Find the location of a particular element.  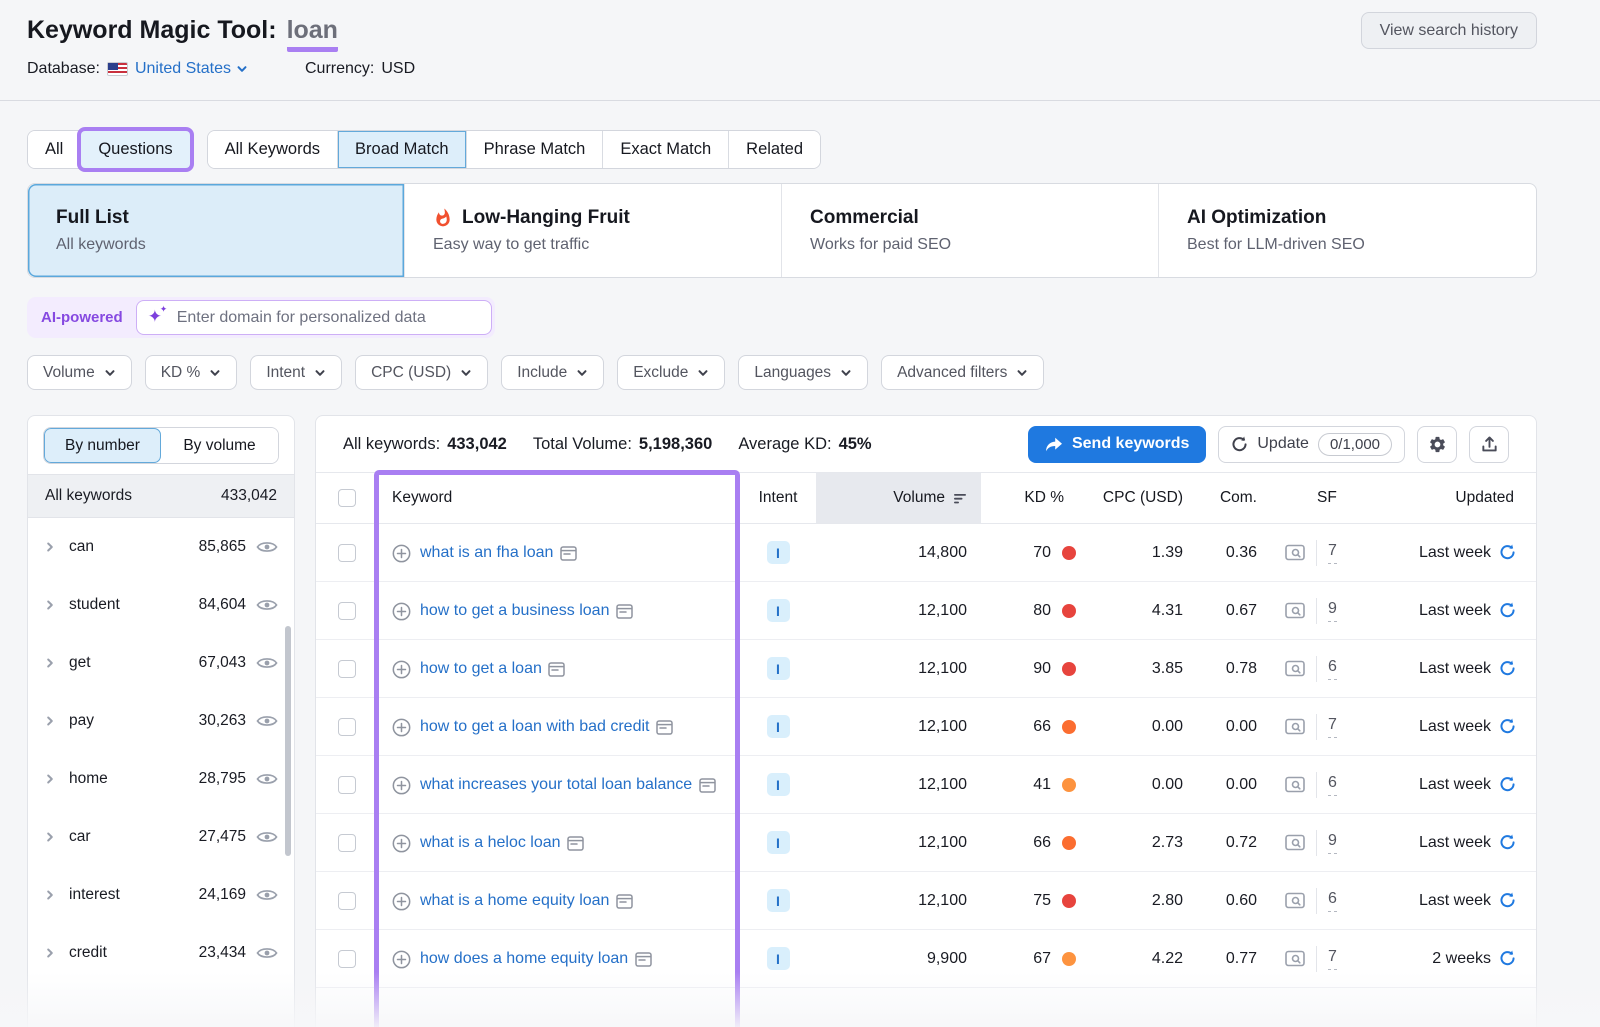

column-com: Com. is located at coordinates (1238, 497).